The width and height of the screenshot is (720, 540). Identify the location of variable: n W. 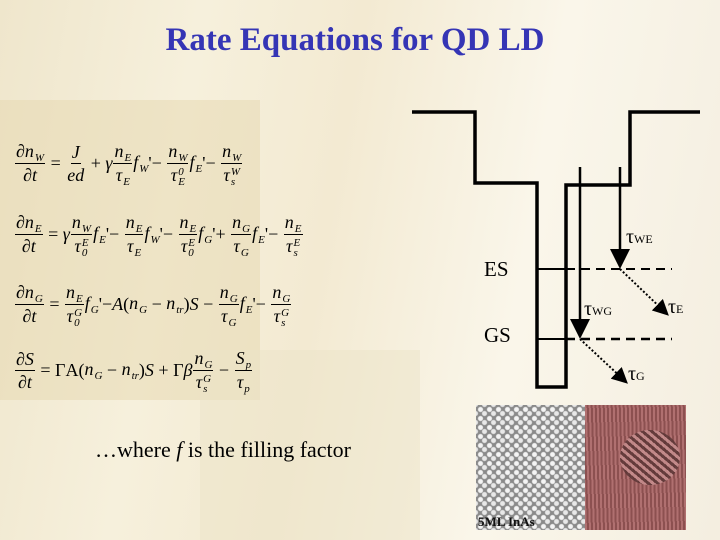
(81, 223).